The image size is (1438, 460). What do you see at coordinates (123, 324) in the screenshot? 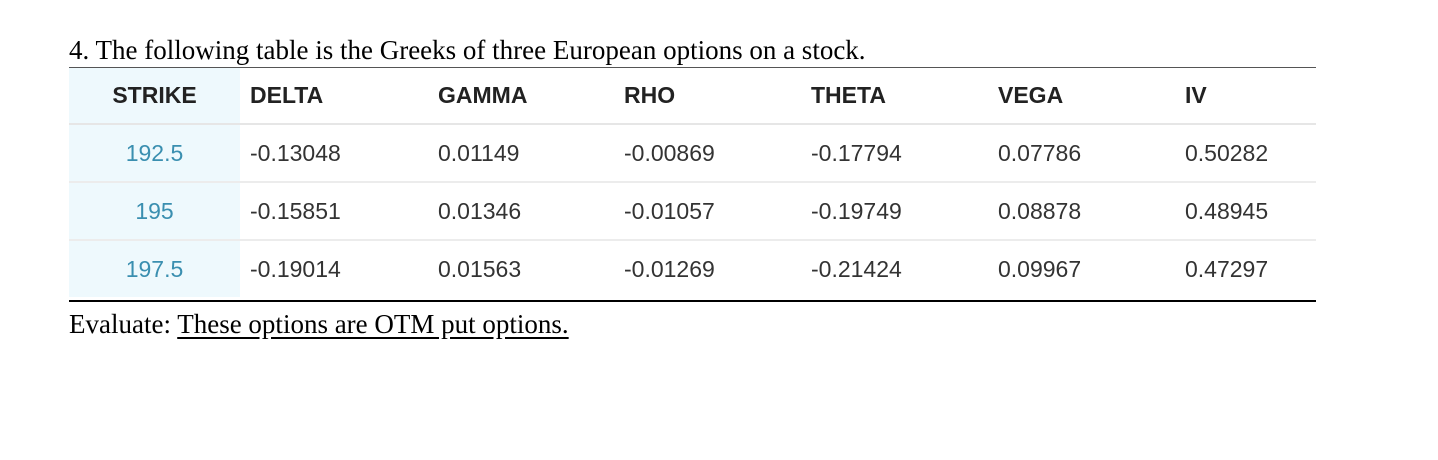
I see `evaluate-label: Evaluate:` at bounding box center [123, 324].